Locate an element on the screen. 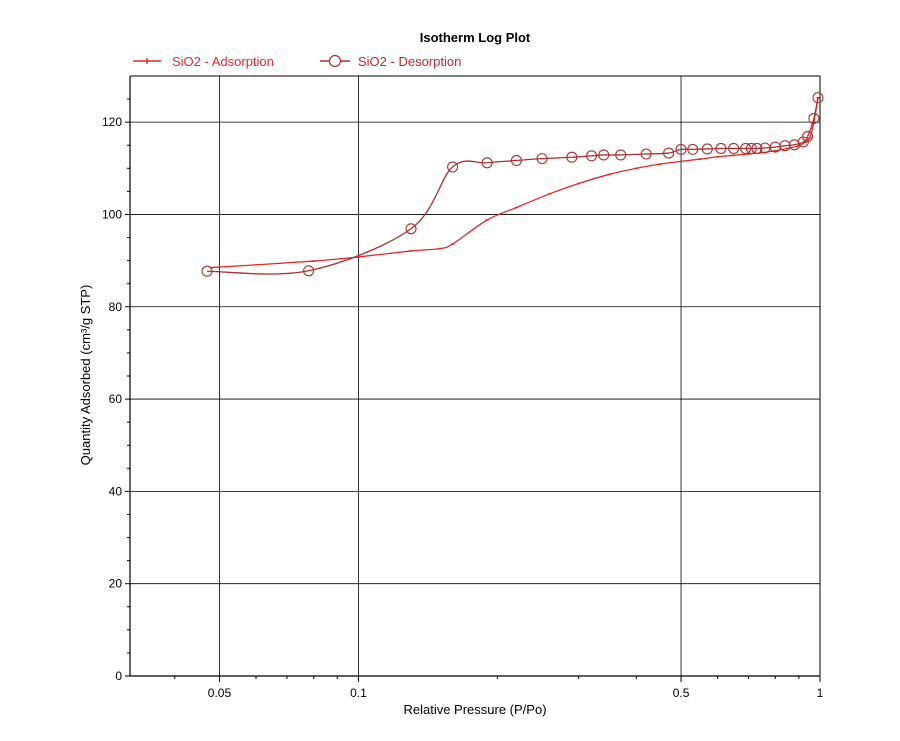 The width and height of the screenshot is (900, 741). x-tick-label: 0.5 is located at coordinates (681, 693).